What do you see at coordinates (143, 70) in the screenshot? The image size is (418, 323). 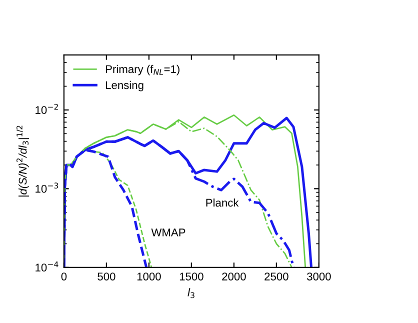 I see `legend-label: Primary (f$_{NL}$=1)` at bounding box center [143, 70].